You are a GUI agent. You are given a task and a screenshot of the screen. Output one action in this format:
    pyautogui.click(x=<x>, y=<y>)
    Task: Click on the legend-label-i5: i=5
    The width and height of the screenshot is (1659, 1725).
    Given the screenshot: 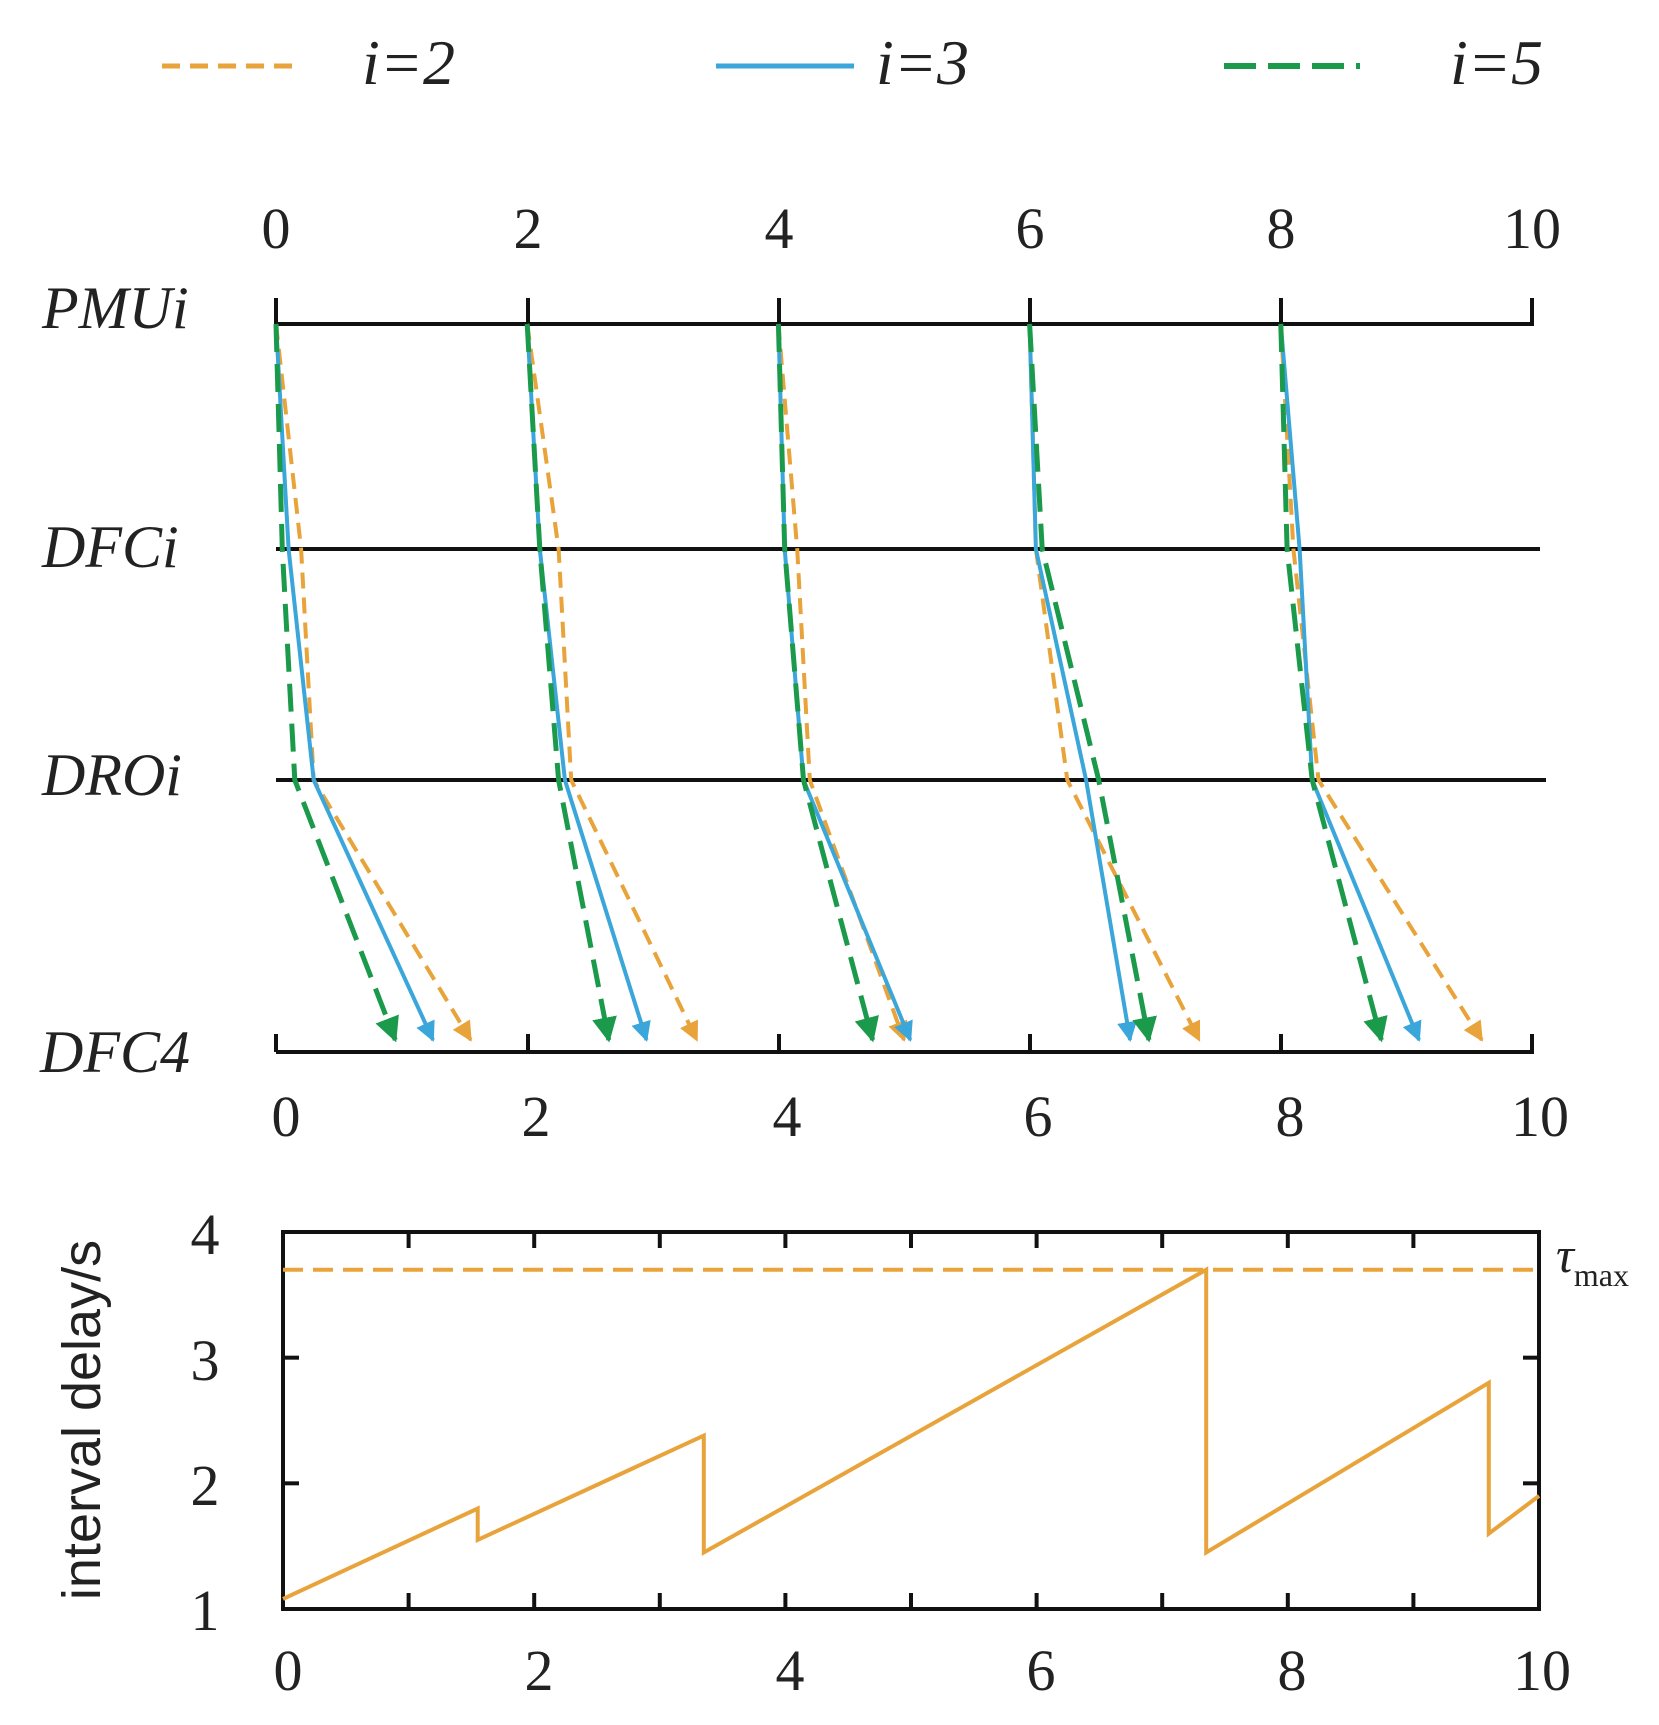 What is the action you would take?
    pyautogui.click(x=1496, y=62)
    